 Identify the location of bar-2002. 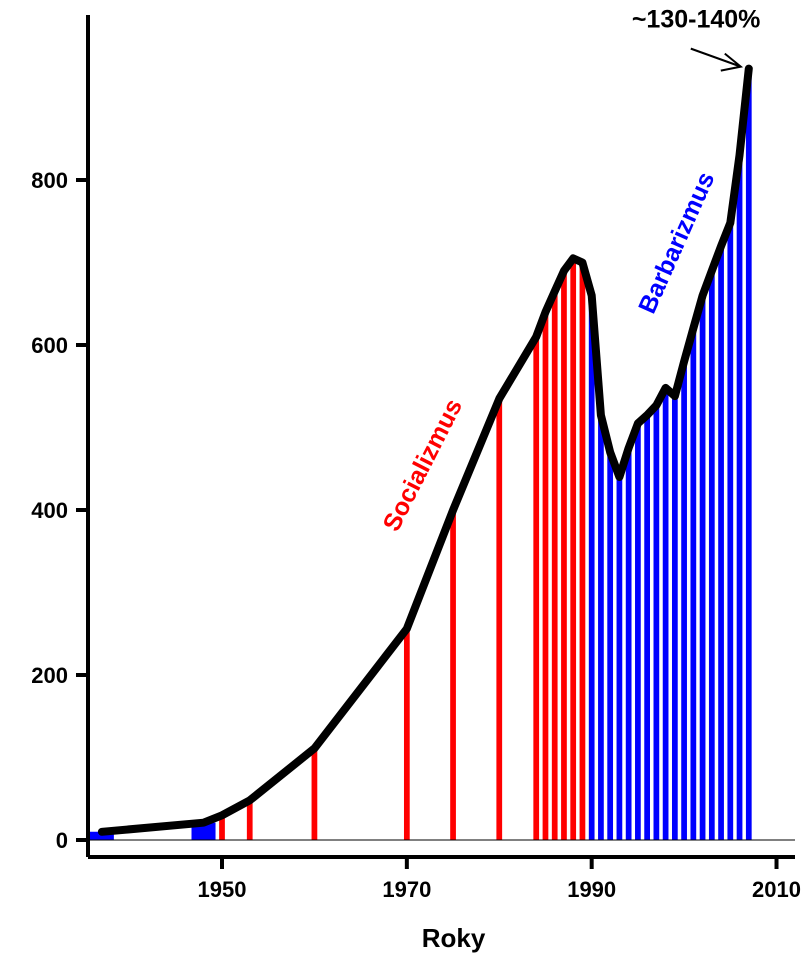
(702, 567).